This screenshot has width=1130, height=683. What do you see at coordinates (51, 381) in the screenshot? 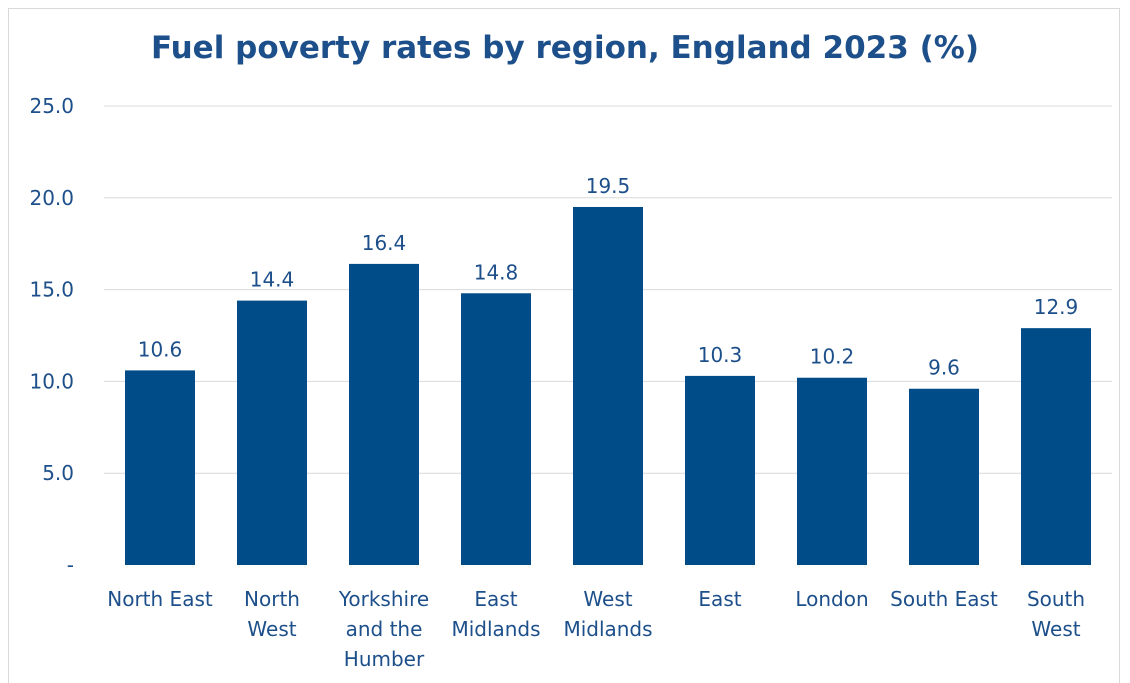
I see `y-tick-label: 10.0` at bounding box center [51, 381].